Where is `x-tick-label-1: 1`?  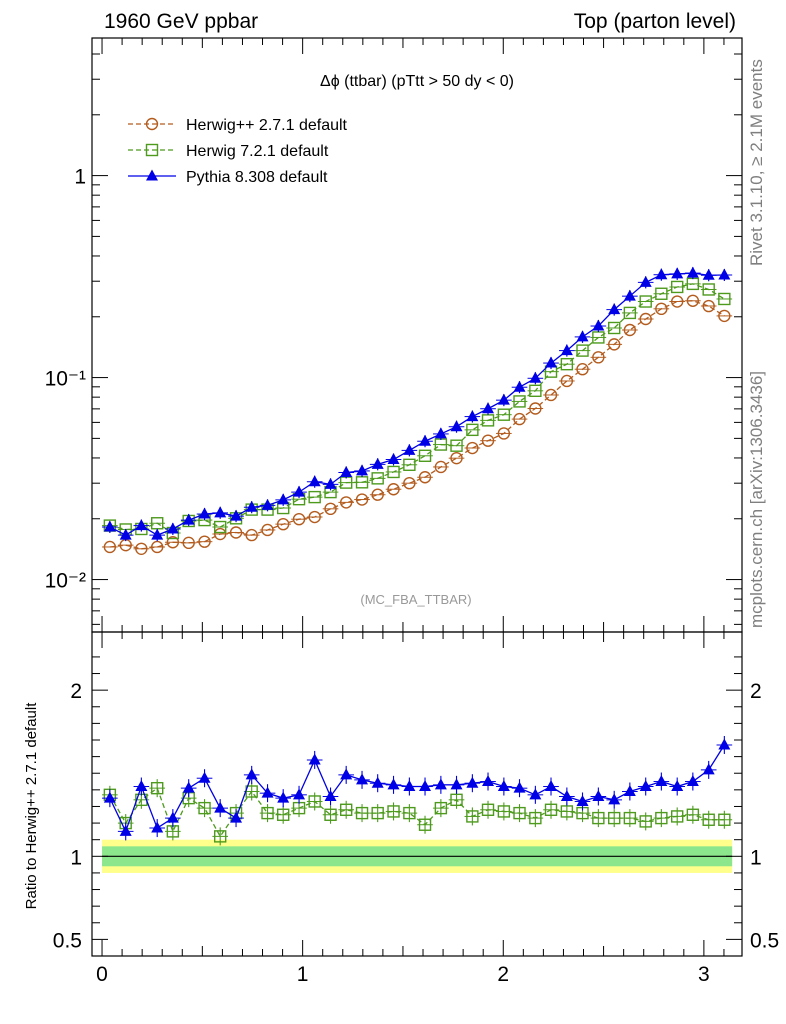 x-tick-label-1: 1 is located at coordinates (303, 974).